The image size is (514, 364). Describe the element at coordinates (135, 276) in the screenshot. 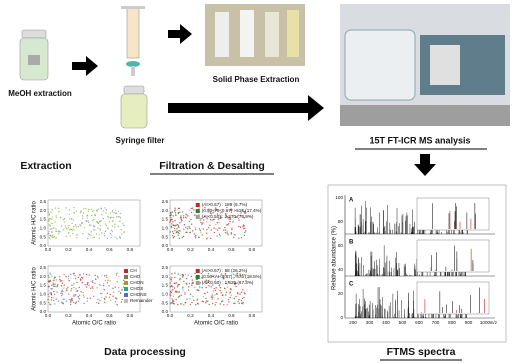

I see `legend-label: CHO` at that location.